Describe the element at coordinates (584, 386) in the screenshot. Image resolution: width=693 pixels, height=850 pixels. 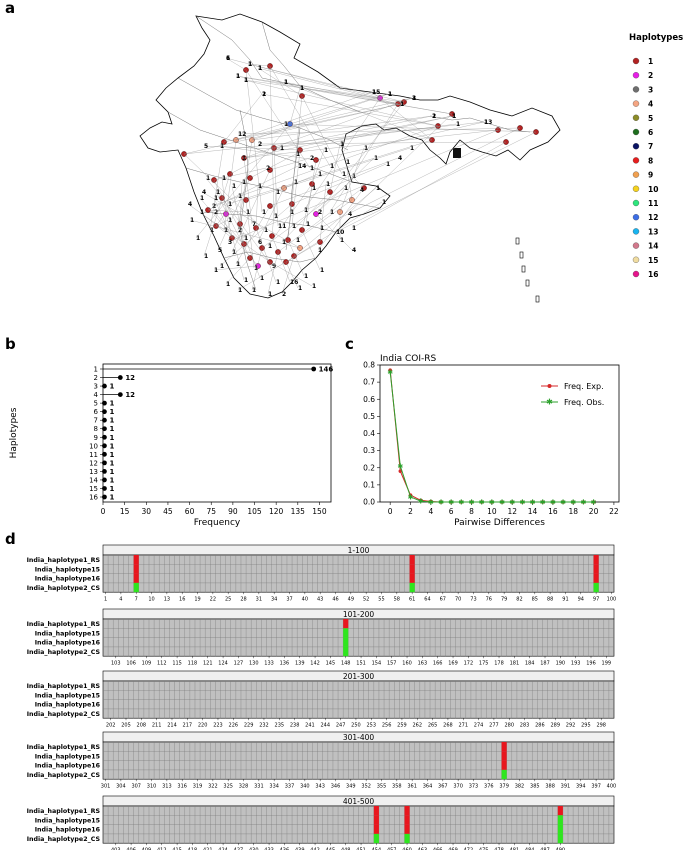
I see `legend-label: Freq. Exp.` at that location.